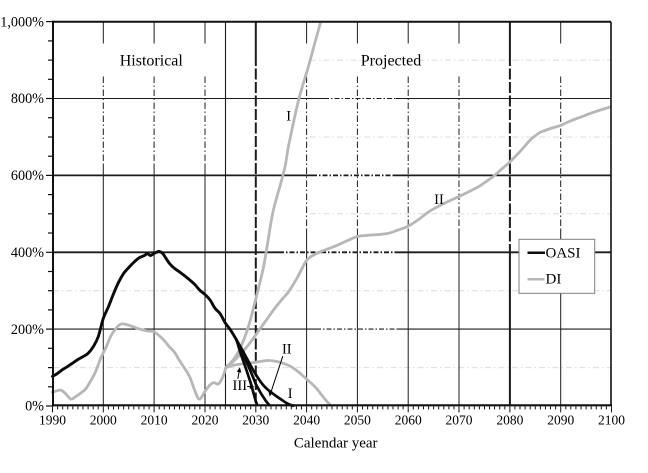 The height and width of the screenshot is (473, 648). What do you see at coordinates (306, 420) in the screenshot?
I see `svg-text: 2040` at bounding box center [306, 420].